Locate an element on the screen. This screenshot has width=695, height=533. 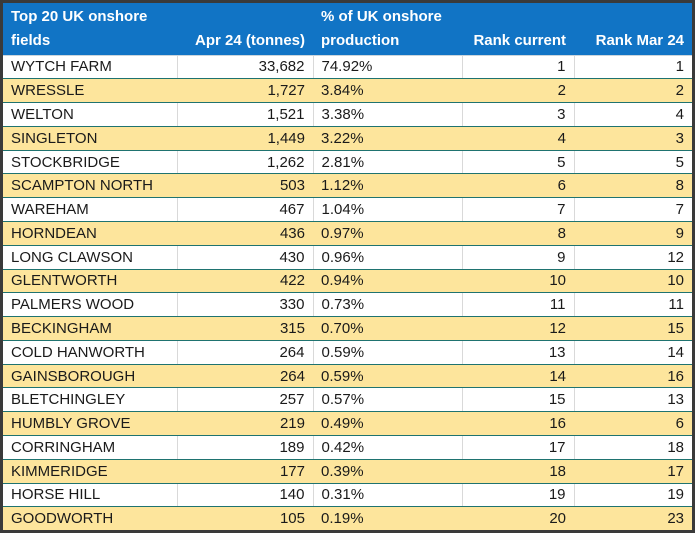
header-rank-current: Rank current is located at coordinates (518, 29).